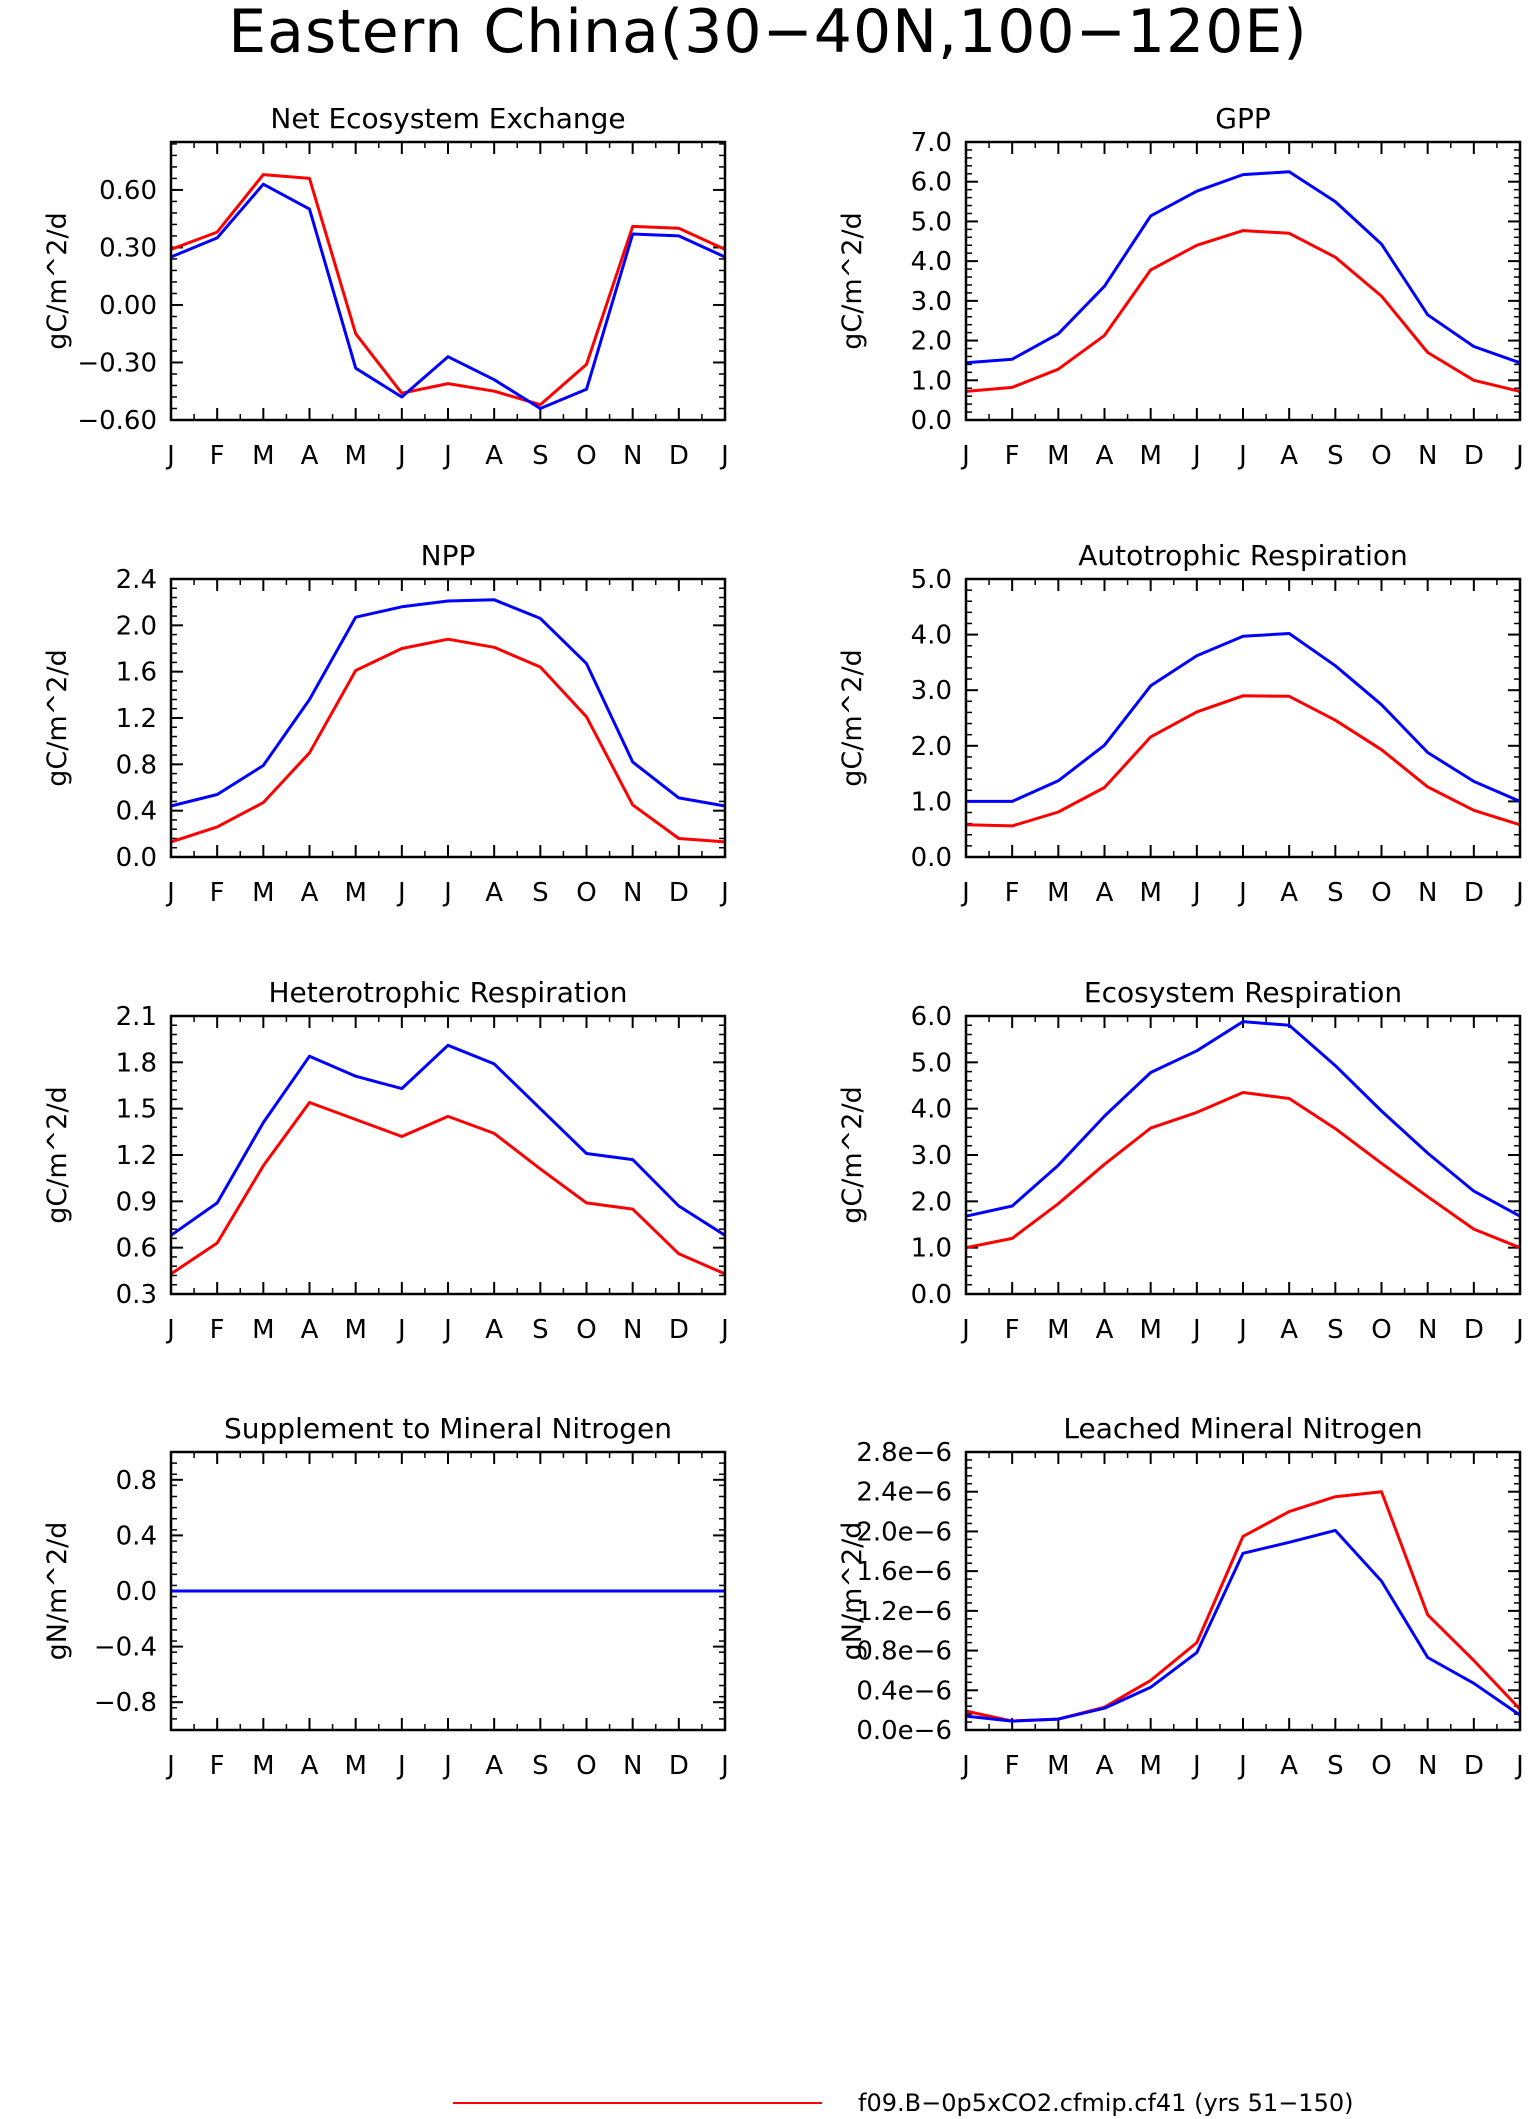  Describe the element at coordinates (904, 1453) in the screenshot. I see `y-tick-label: 2.8e−6` at that location.